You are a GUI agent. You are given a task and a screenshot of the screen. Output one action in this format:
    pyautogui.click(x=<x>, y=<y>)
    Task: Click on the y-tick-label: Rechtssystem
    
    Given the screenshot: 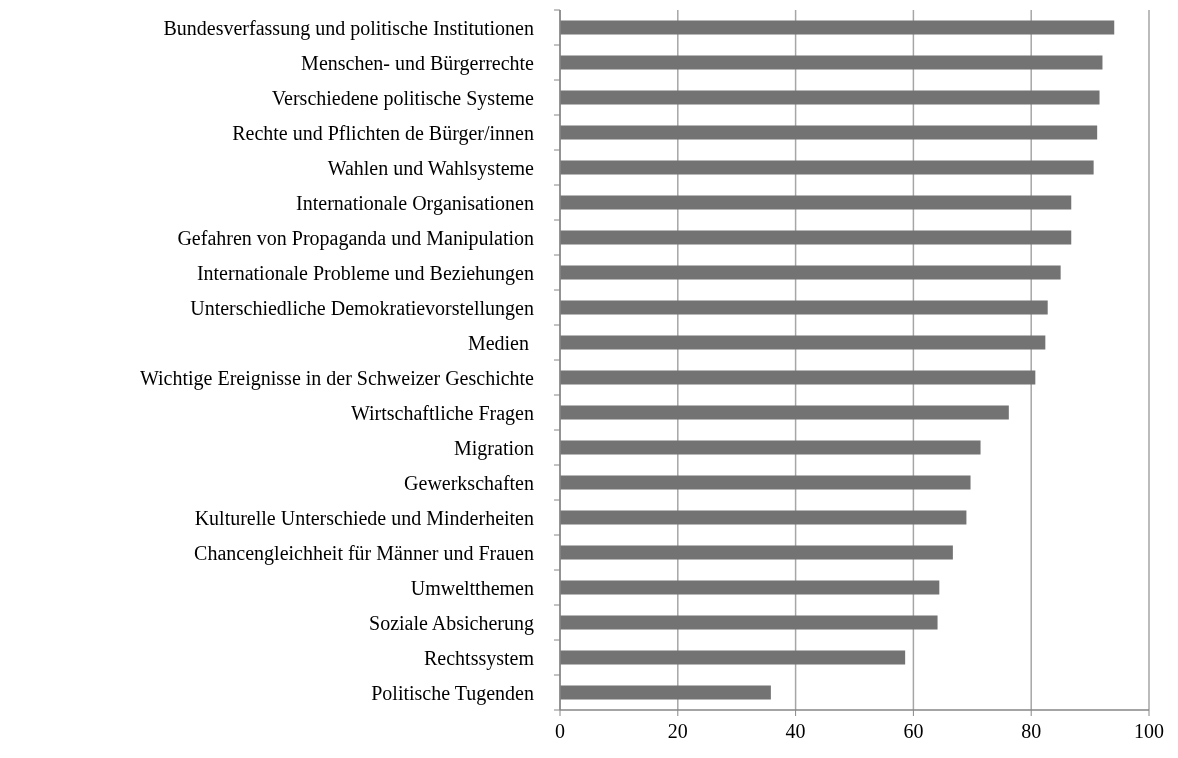 What is the action you would take?
    pyautogui.click(x=479, y=658)
    